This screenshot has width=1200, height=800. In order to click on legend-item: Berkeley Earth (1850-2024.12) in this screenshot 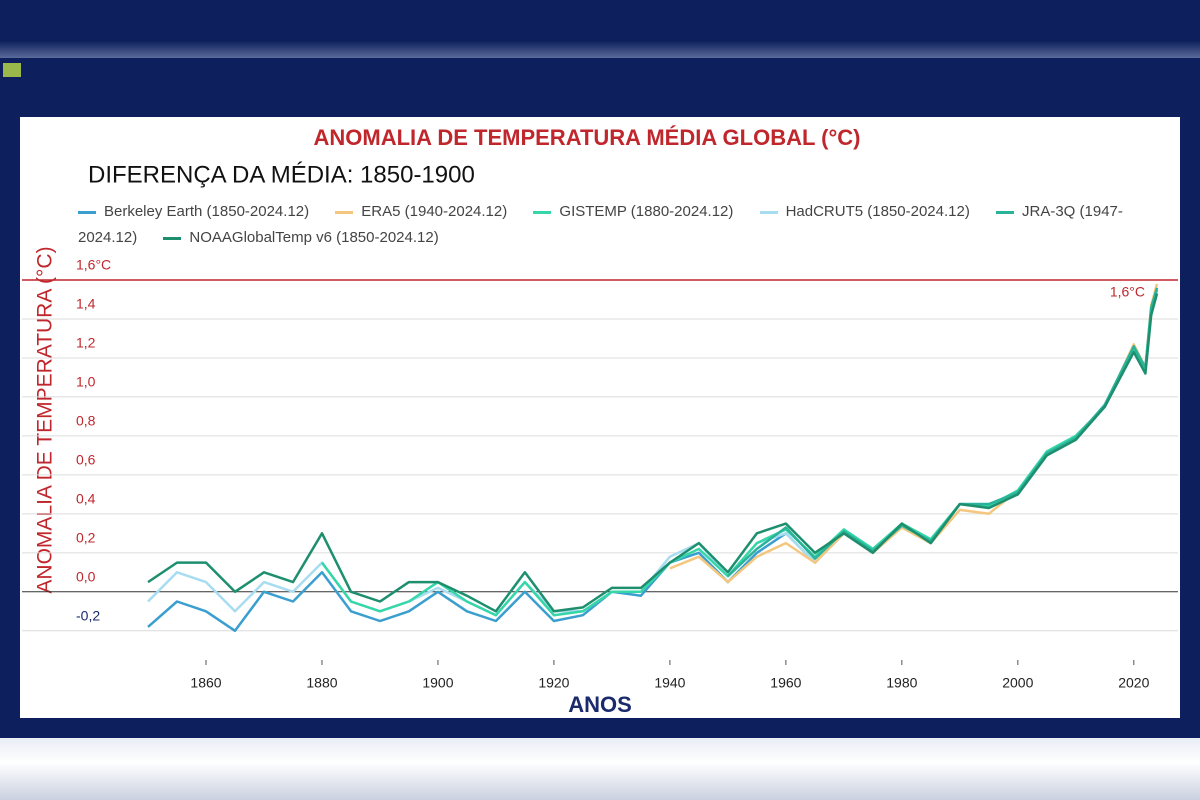, I will do `click(193, 211)`.